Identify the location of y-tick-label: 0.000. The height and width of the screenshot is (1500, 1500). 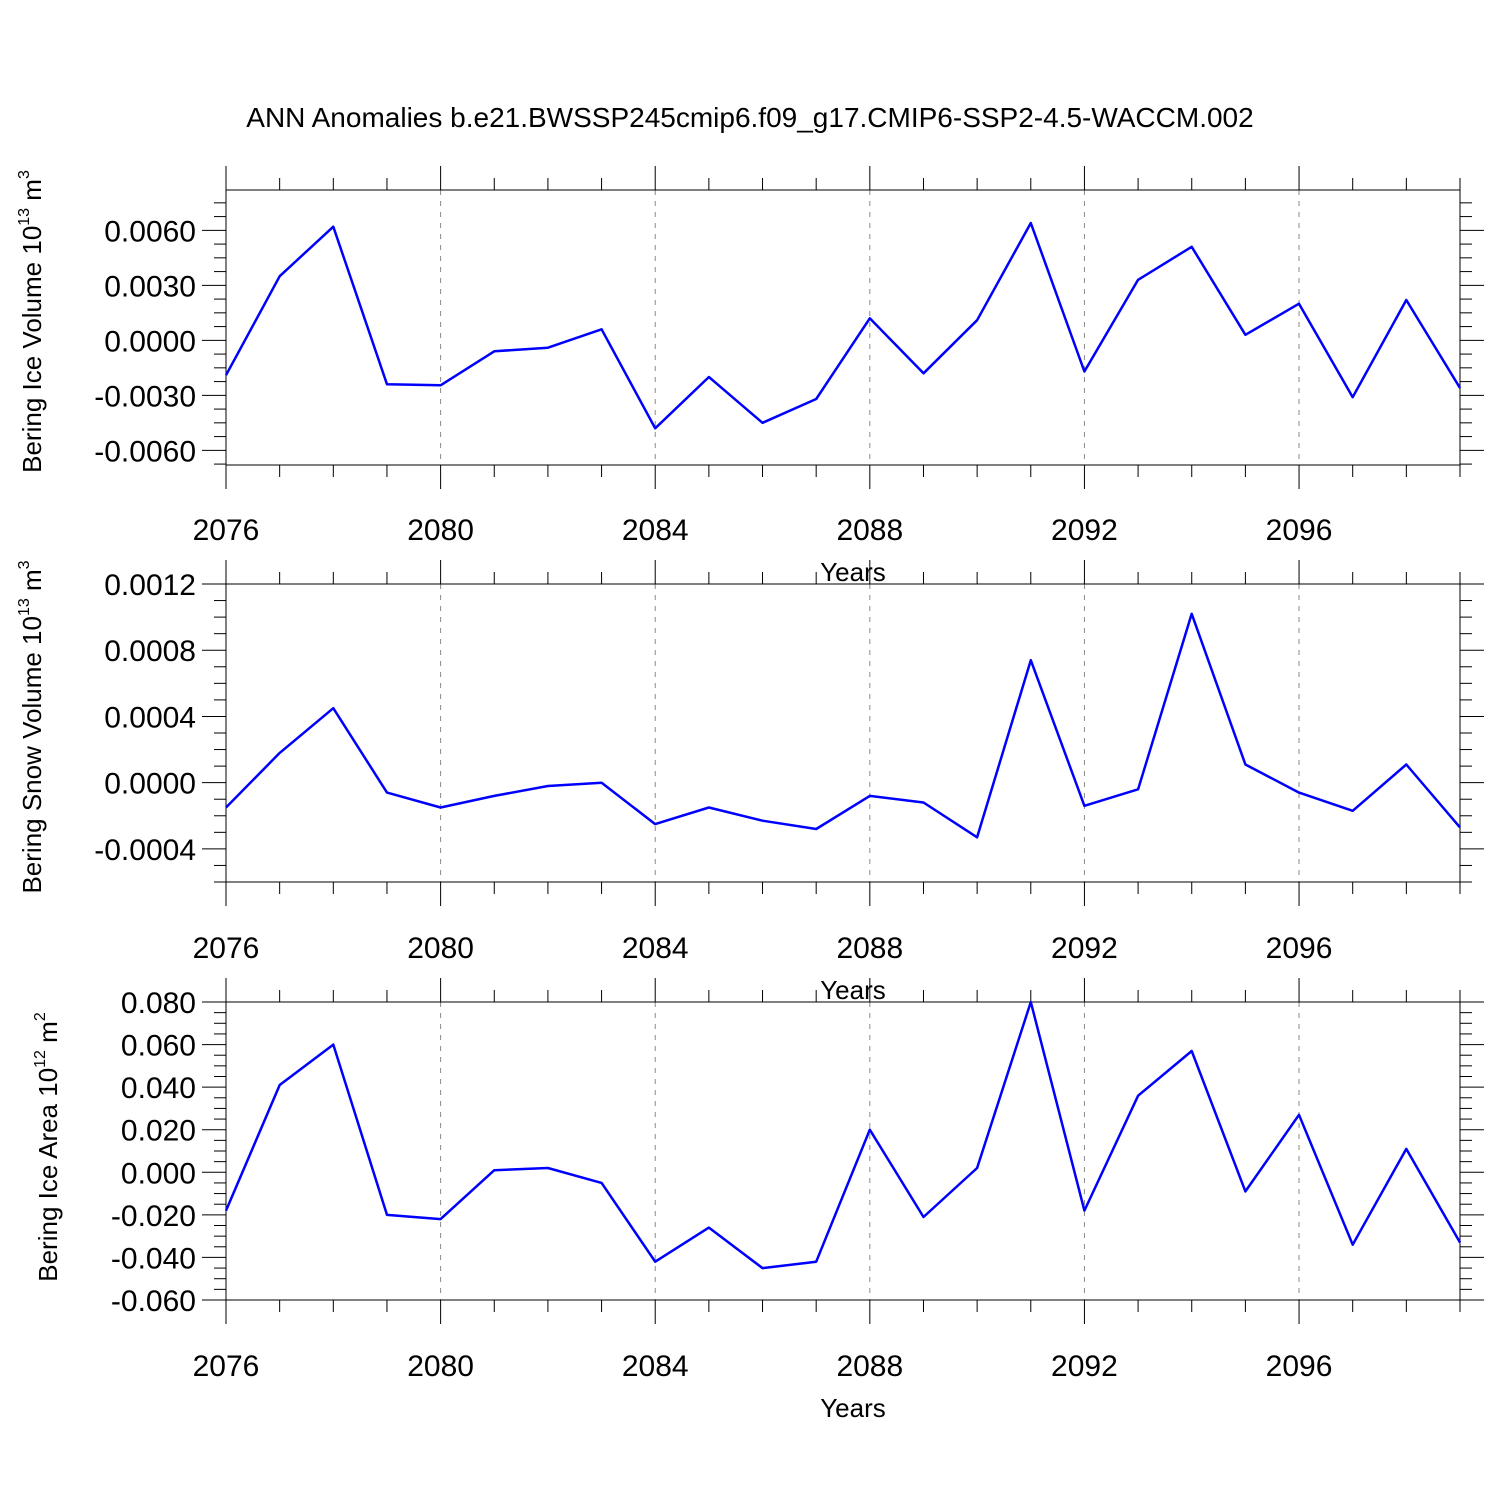
(158, 1173).